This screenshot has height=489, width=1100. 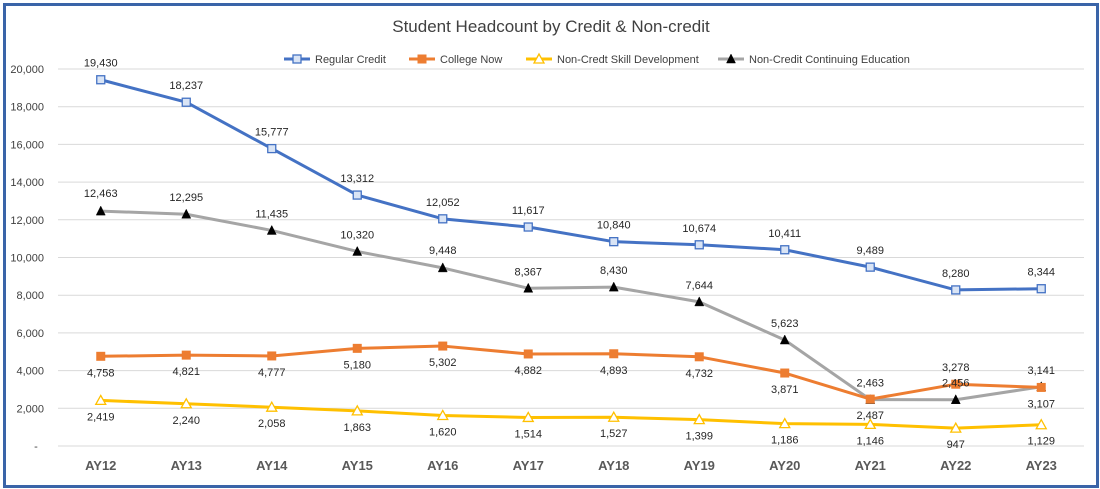 I want to click on data-label: 9,489, so click(x=870, y=251).